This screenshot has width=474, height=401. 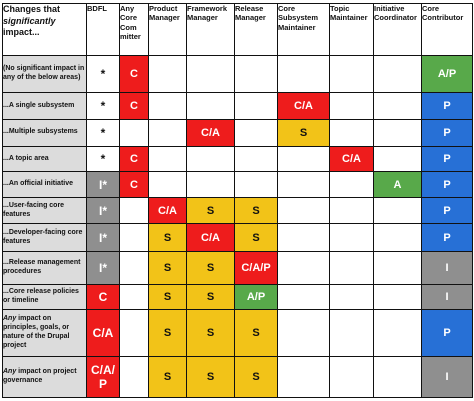 I want to click on col-header-release-manager: Release Manager, so click(x=256, y=29).